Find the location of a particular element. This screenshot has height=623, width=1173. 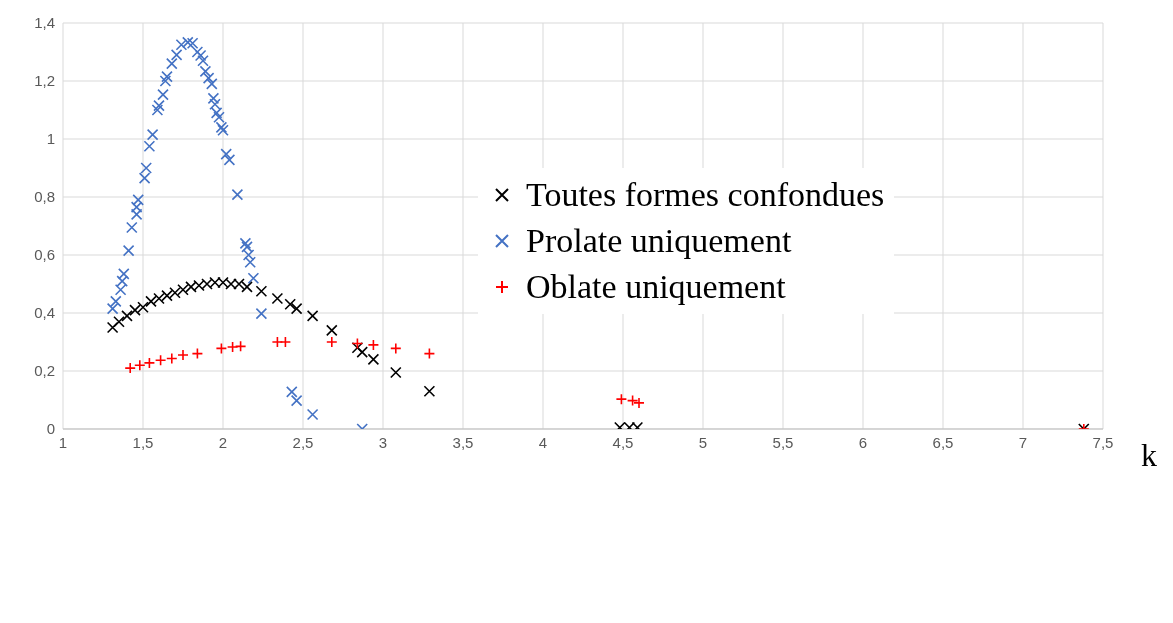

y-tick-label: 0,8 is located at coordinates (44, 197).